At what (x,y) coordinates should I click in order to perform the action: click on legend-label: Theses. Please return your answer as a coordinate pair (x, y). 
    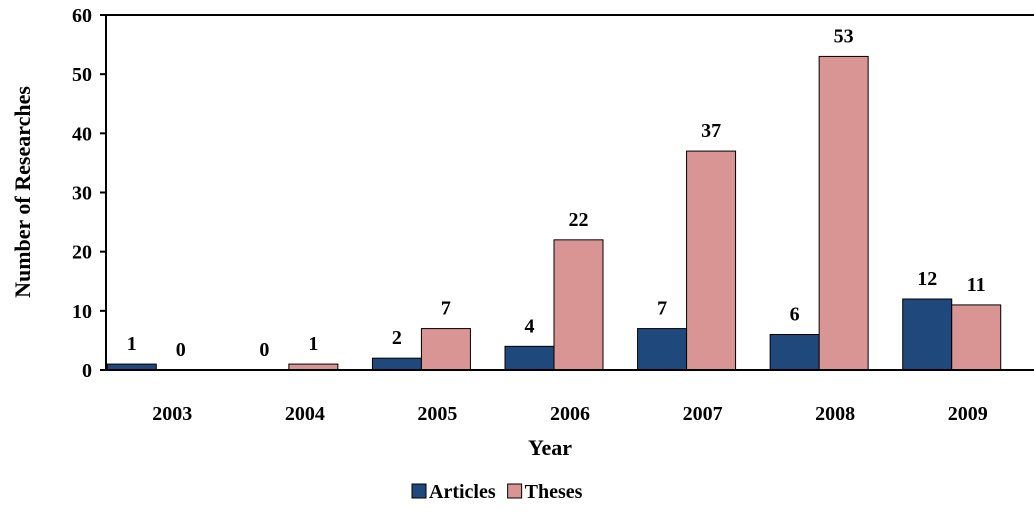
    Looking at the image, I should click on (554, 492).